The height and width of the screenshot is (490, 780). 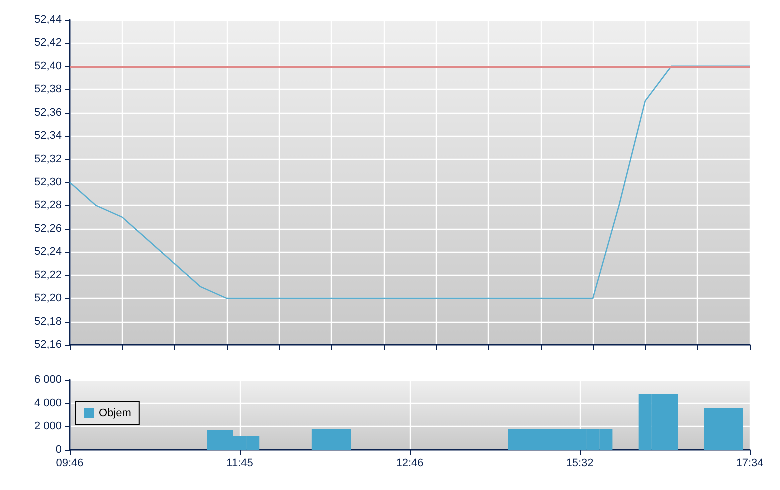 What do you see at coordinates (48, 228) in the screenshot?
I see `y-tick-label: 52,26` at bounding box center [48, 228].